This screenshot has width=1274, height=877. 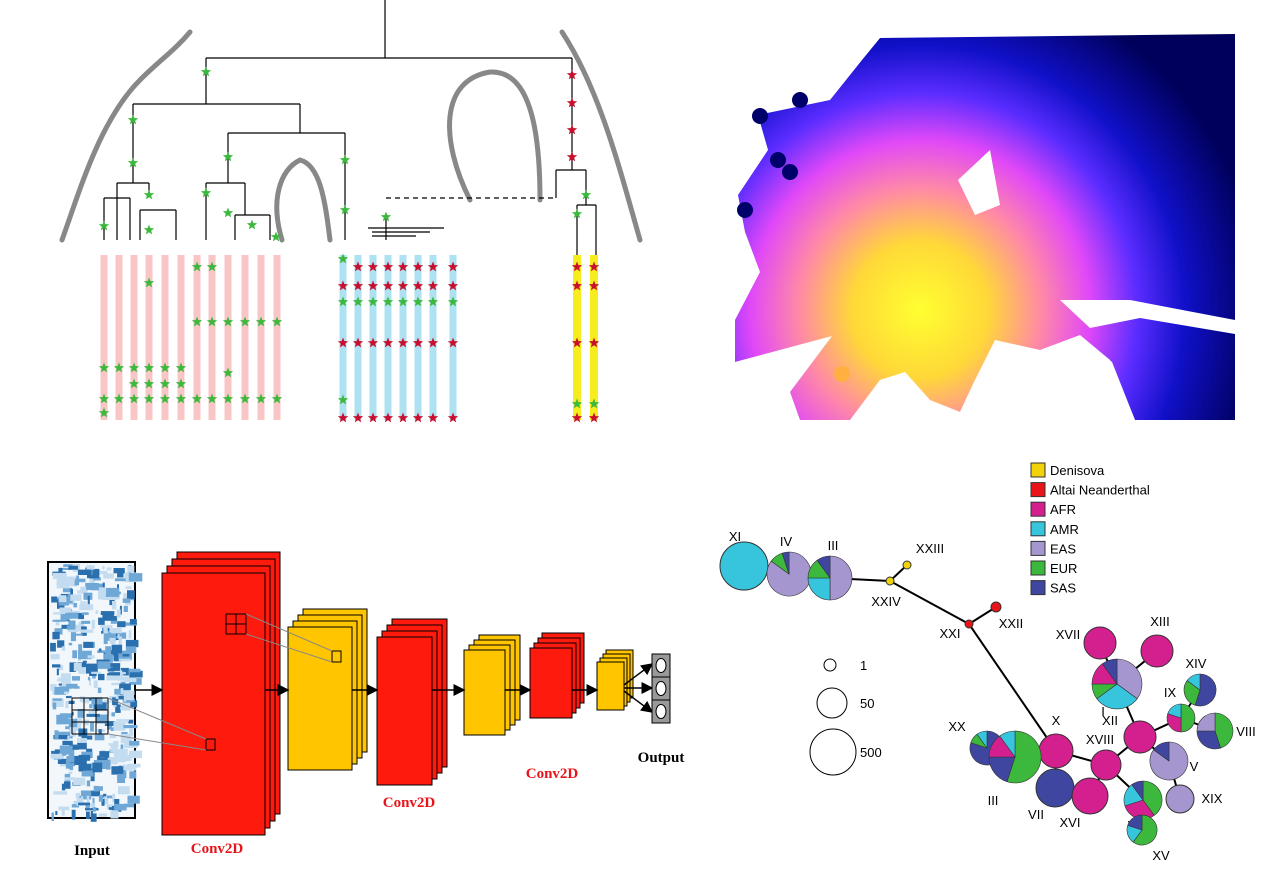 What do you see at coordinates (993, 800) in the screenshot?
I see `node-label: III` at bounding box center [993, 800].